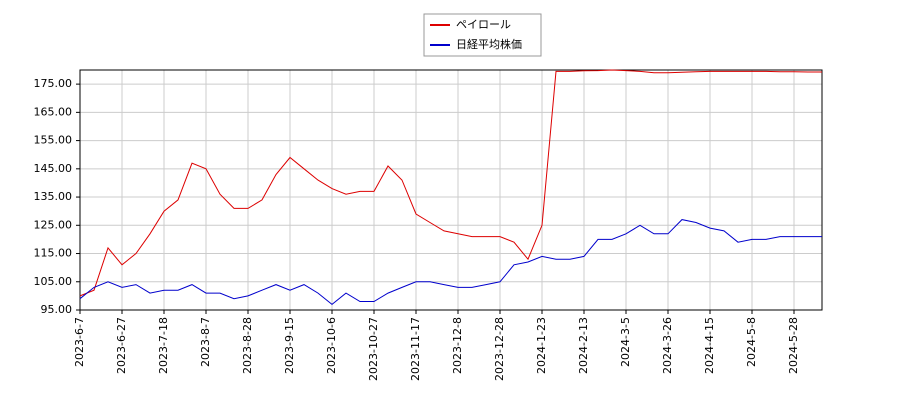  I want to click on y-tick-label: 175.00, so click(53, 83).